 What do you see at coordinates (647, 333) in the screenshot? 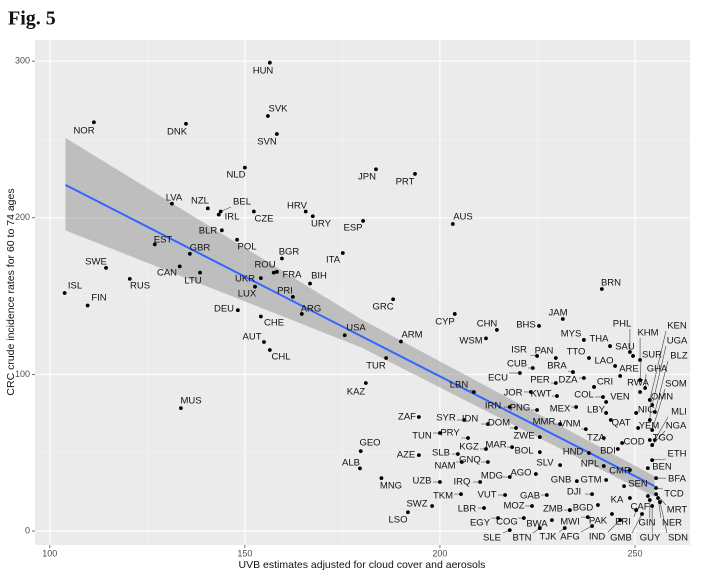
I see `point-label: KHM` at bounding box center [647, 333].